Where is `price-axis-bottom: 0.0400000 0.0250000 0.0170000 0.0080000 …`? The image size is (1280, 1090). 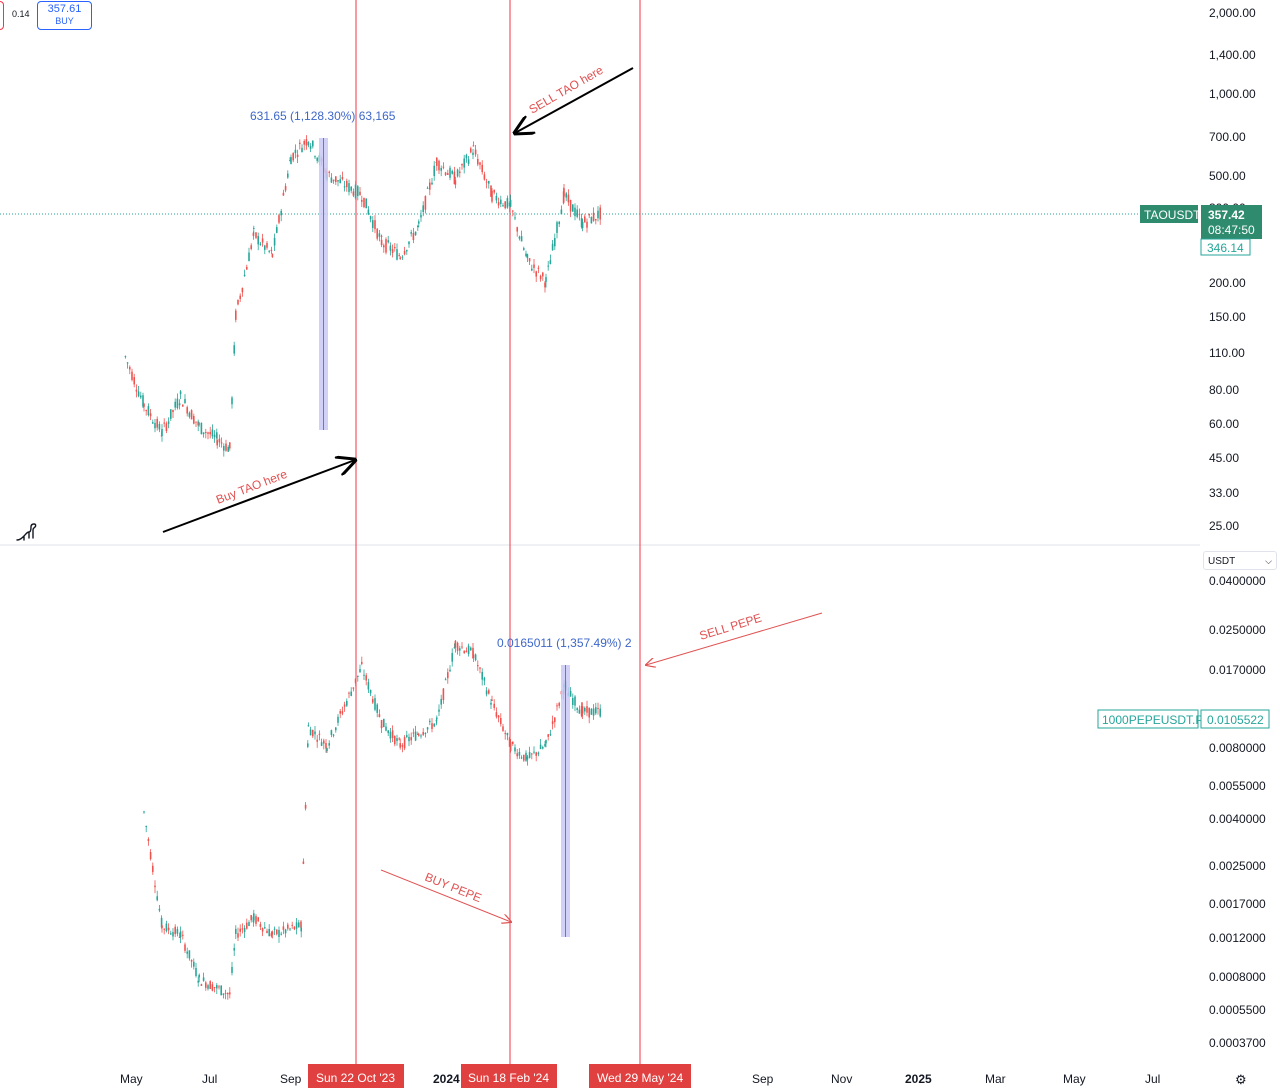 price-axis-bottom: 0.0400000 0.0250000 0.0170000 0.0080000 … is located at coordinates (1237, 812).